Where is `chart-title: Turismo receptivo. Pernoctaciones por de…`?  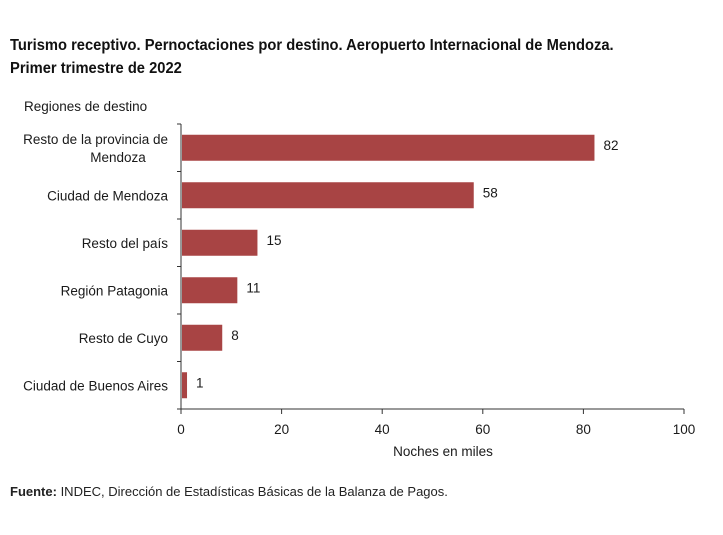
chart-title: Turismo receptivo. Pernoctaciones por de… is located at coordinates (312, 57).